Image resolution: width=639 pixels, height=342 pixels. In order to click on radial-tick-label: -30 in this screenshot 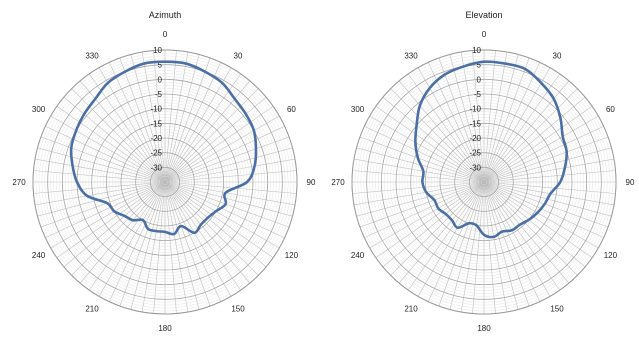, I will do `click(156, 167)`.